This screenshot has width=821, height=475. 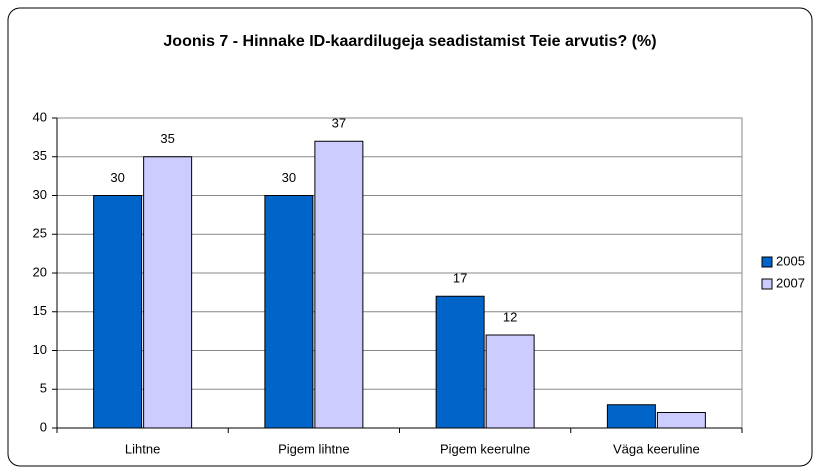 I want to click on x-tick-label: Pigem lihtne, so click(x=314, y=448).